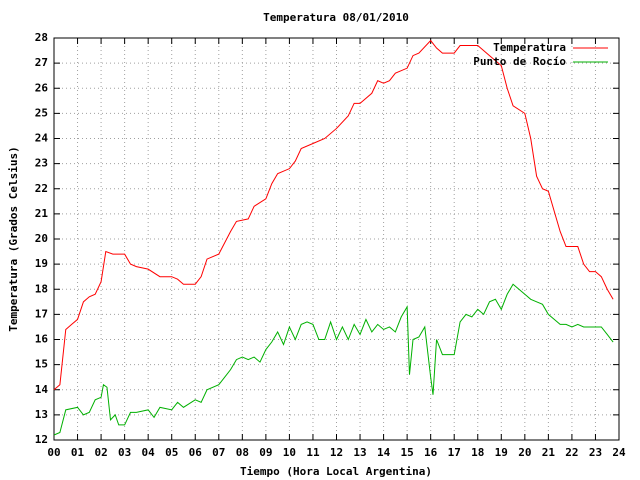 The image size is (640, 480). Describe the element at coordinates (53, 452) in the screenshot. I see `x-tick-label: 00` at that location.